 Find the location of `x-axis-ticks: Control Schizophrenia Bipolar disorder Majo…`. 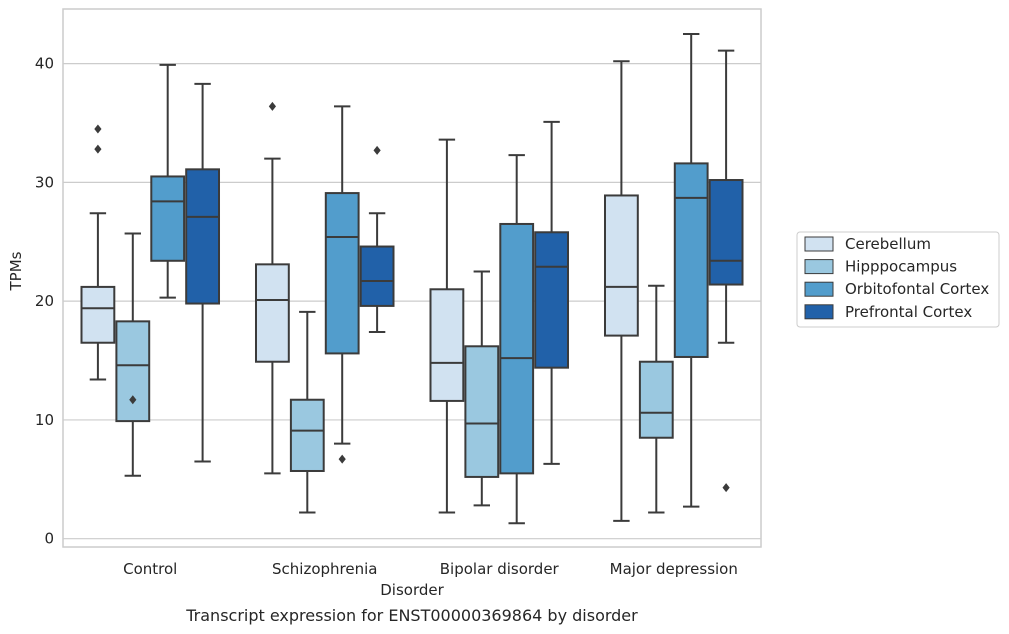

x-axis-ticks: Control Schizophrenia Bipolar disorder Majo… is located at coordinates (430, 569).